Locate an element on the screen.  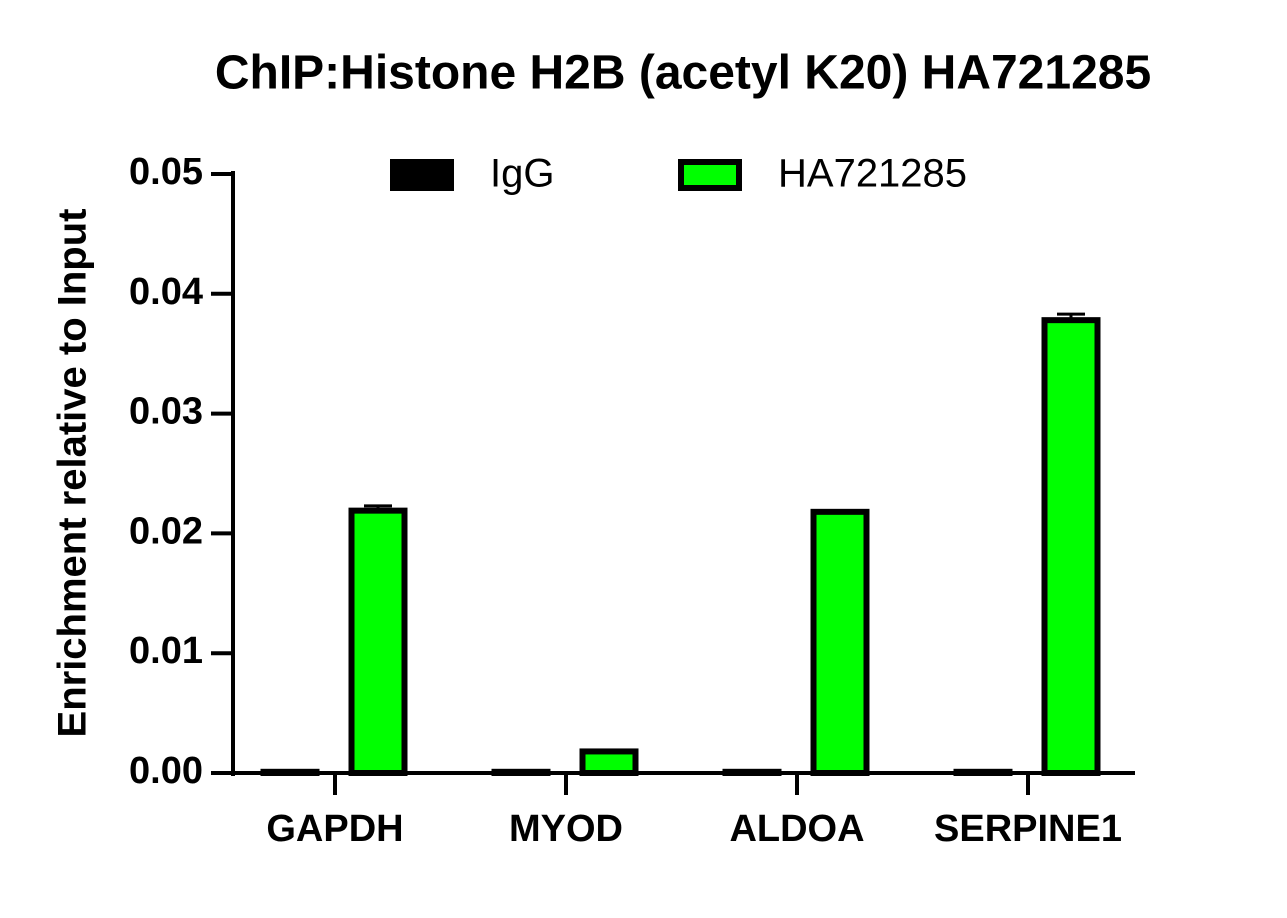
y-tick-label: 0.00 is located at coordinates (166, 771).